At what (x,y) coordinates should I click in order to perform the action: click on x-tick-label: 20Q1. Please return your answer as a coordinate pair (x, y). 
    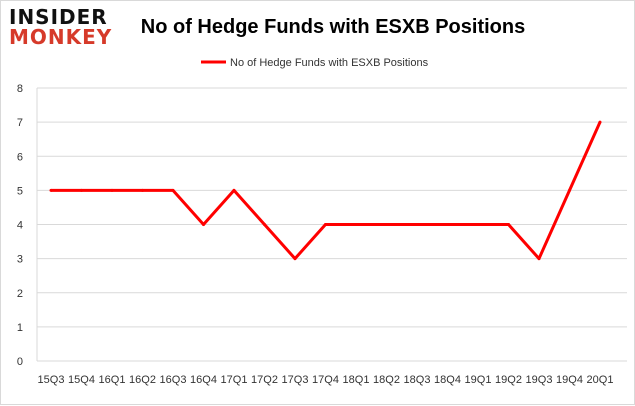
    Looking at the image, I should click on (600, 380).